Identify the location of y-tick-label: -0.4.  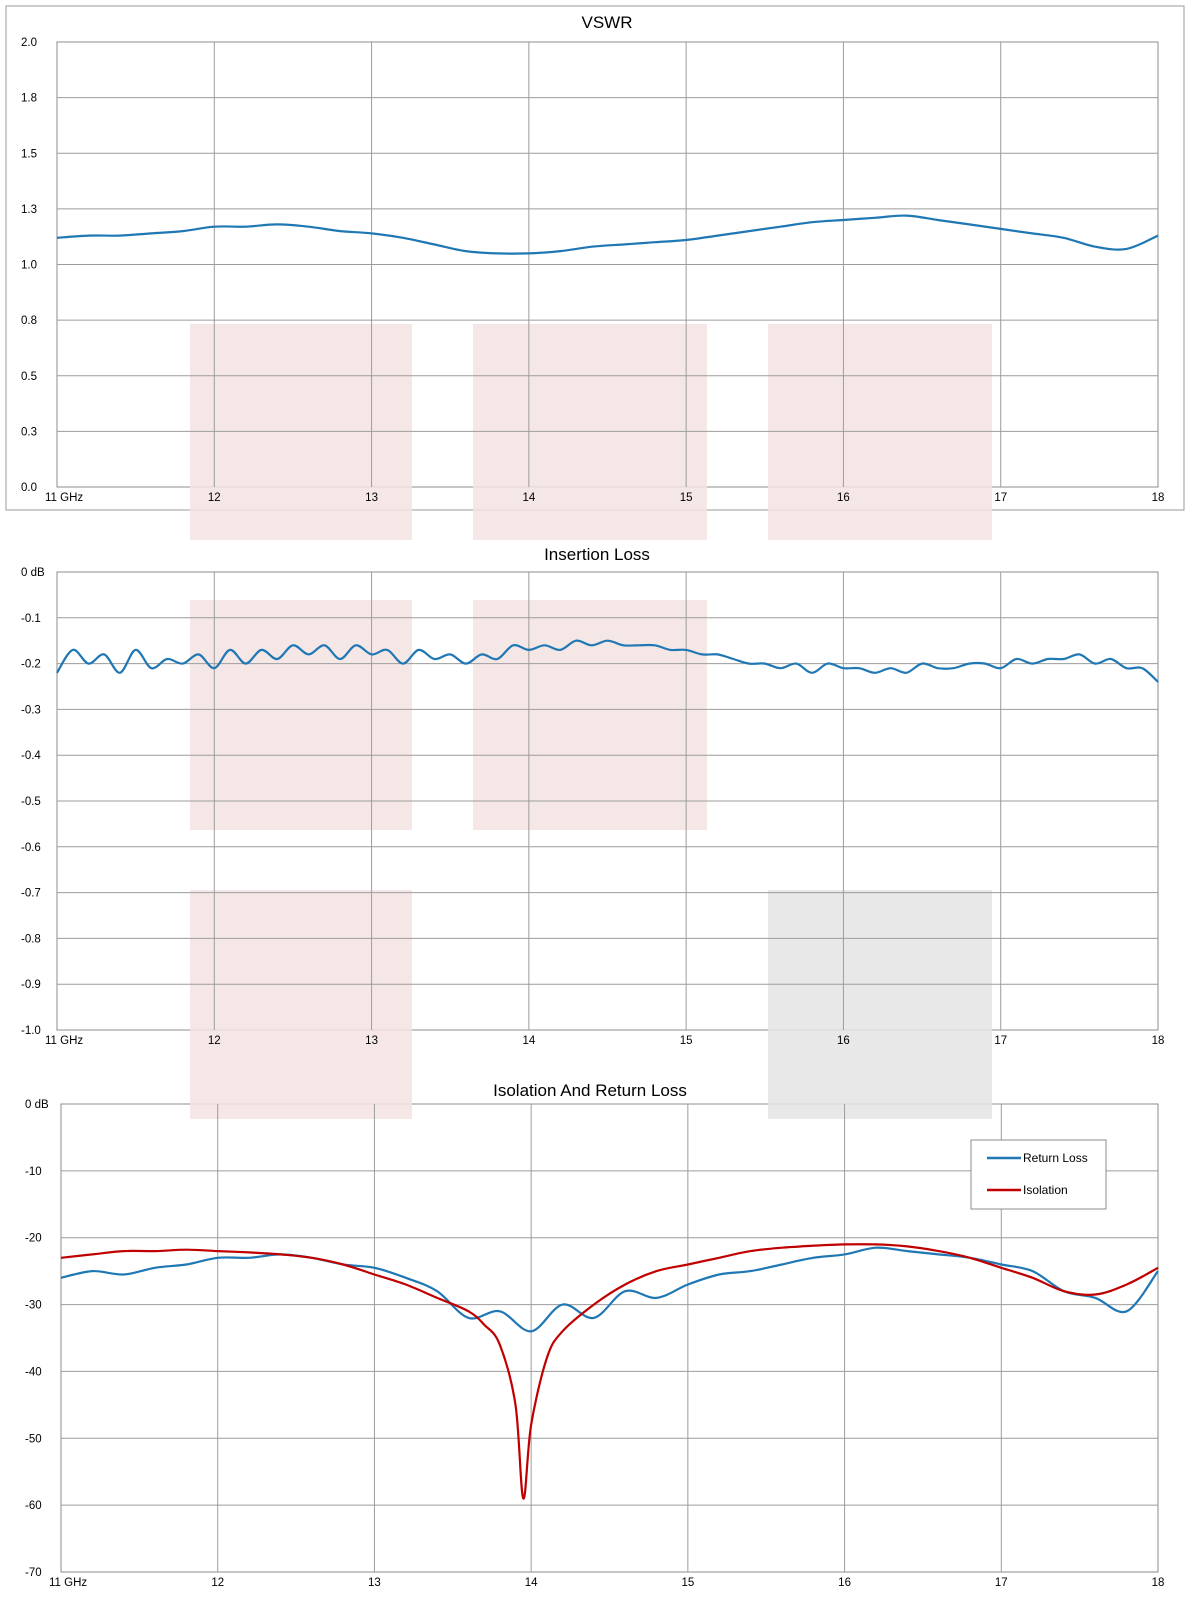
(31, 756).